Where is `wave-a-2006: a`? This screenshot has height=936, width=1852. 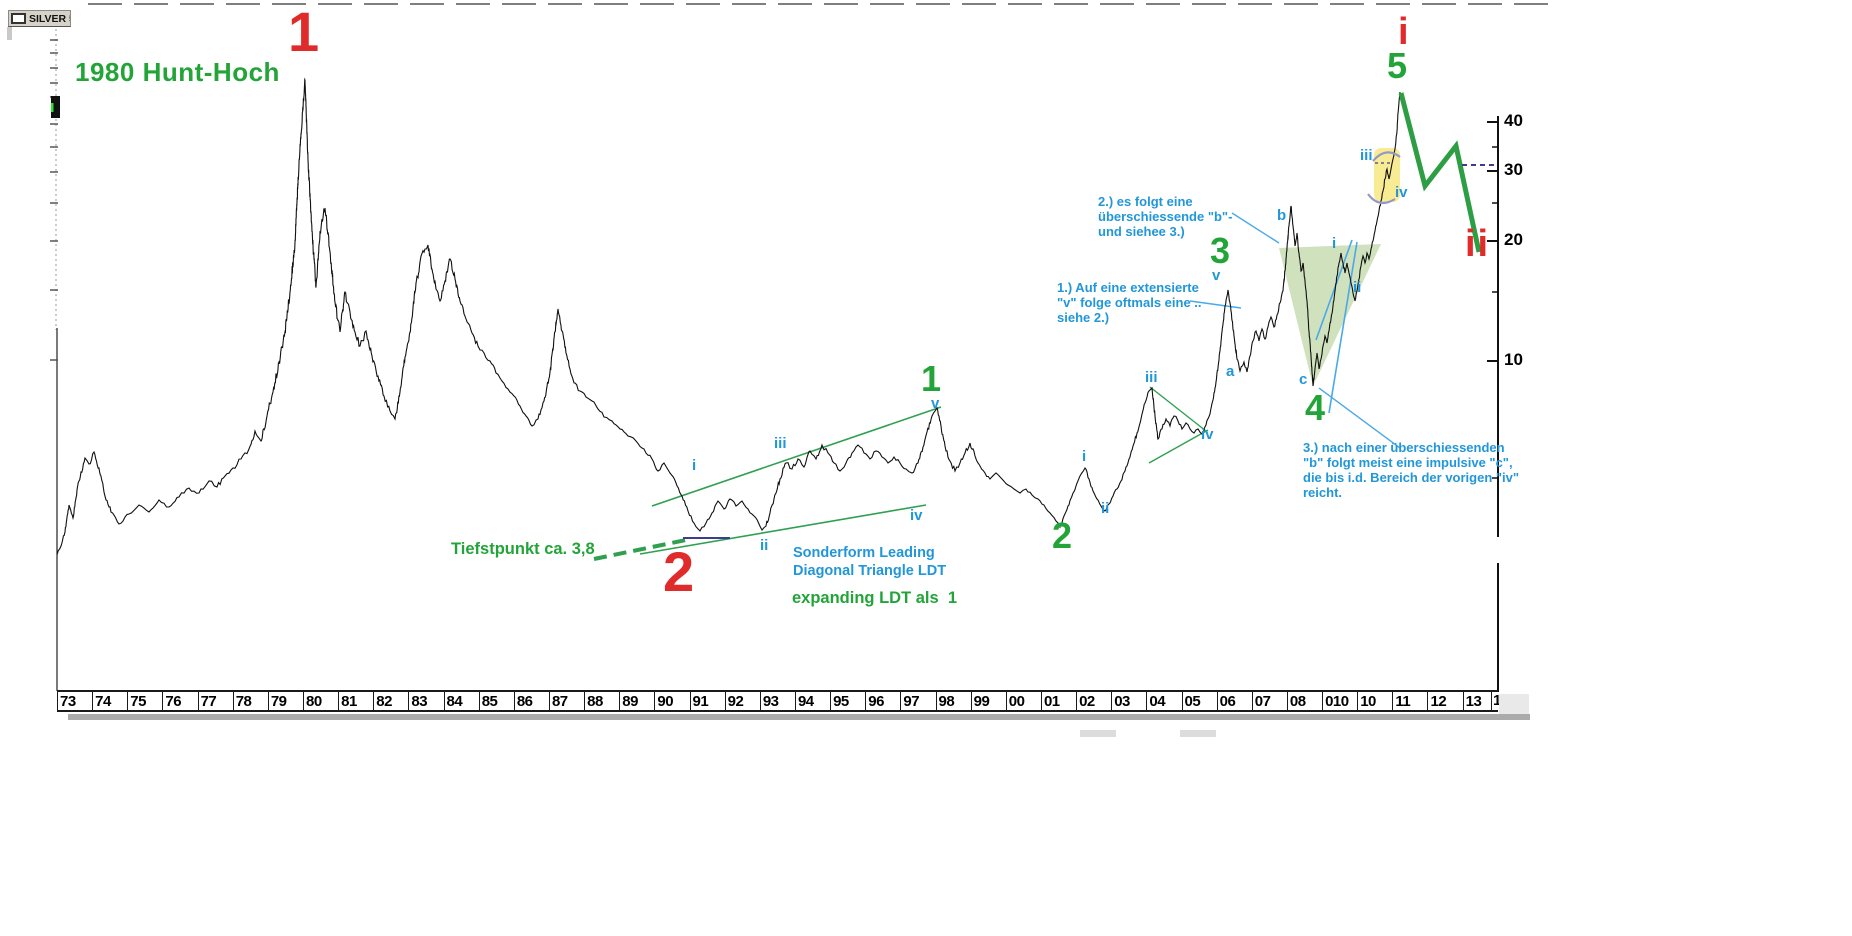 wave-a-2006: a is located at coordinates (1230, 371).